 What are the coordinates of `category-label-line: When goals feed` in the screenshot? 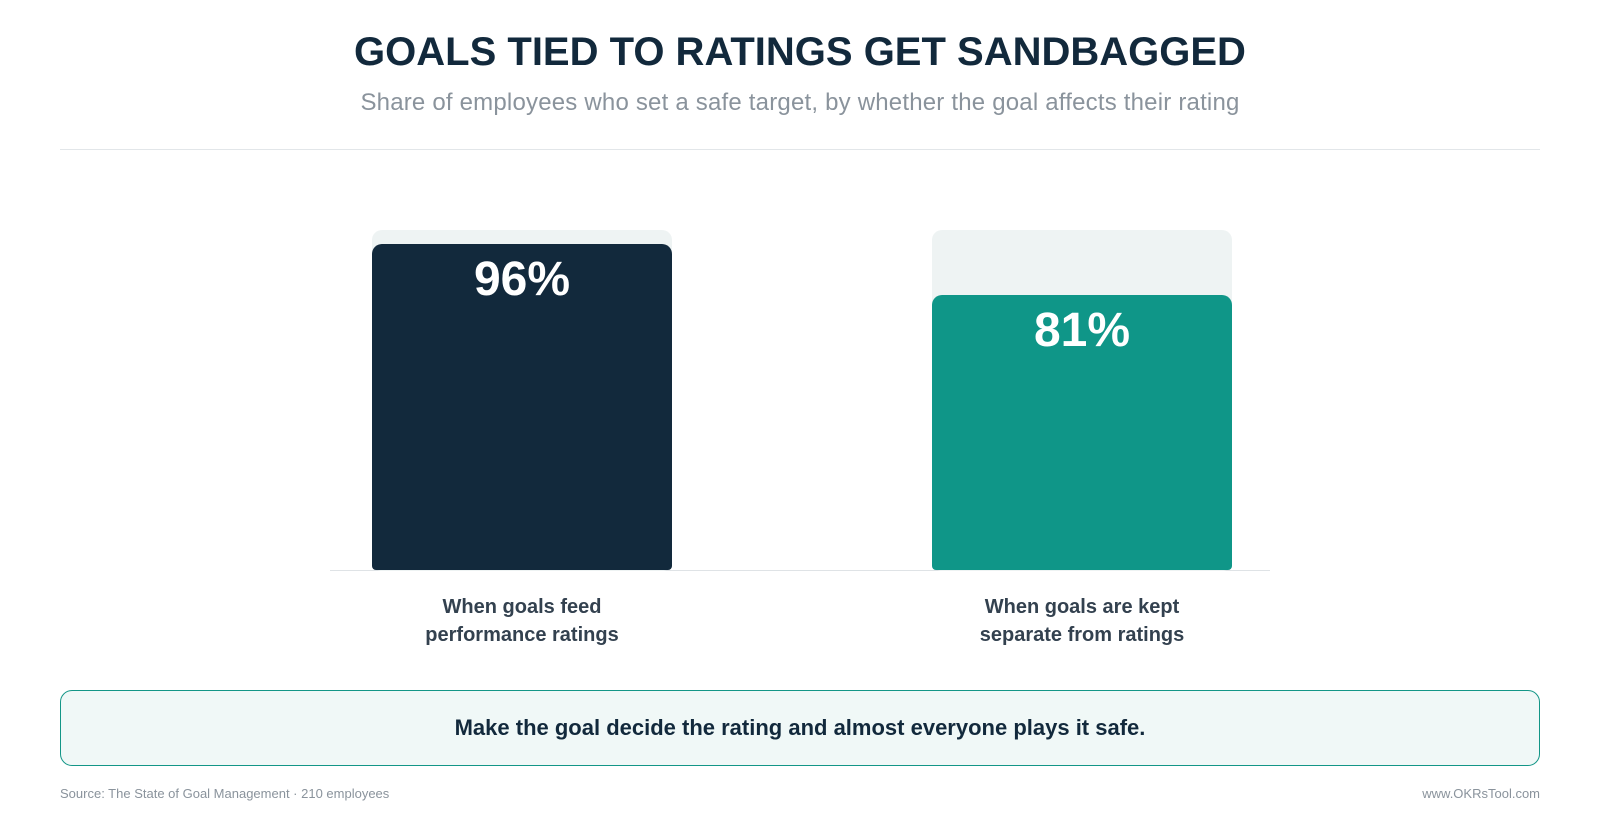 It's located at (522, 607).